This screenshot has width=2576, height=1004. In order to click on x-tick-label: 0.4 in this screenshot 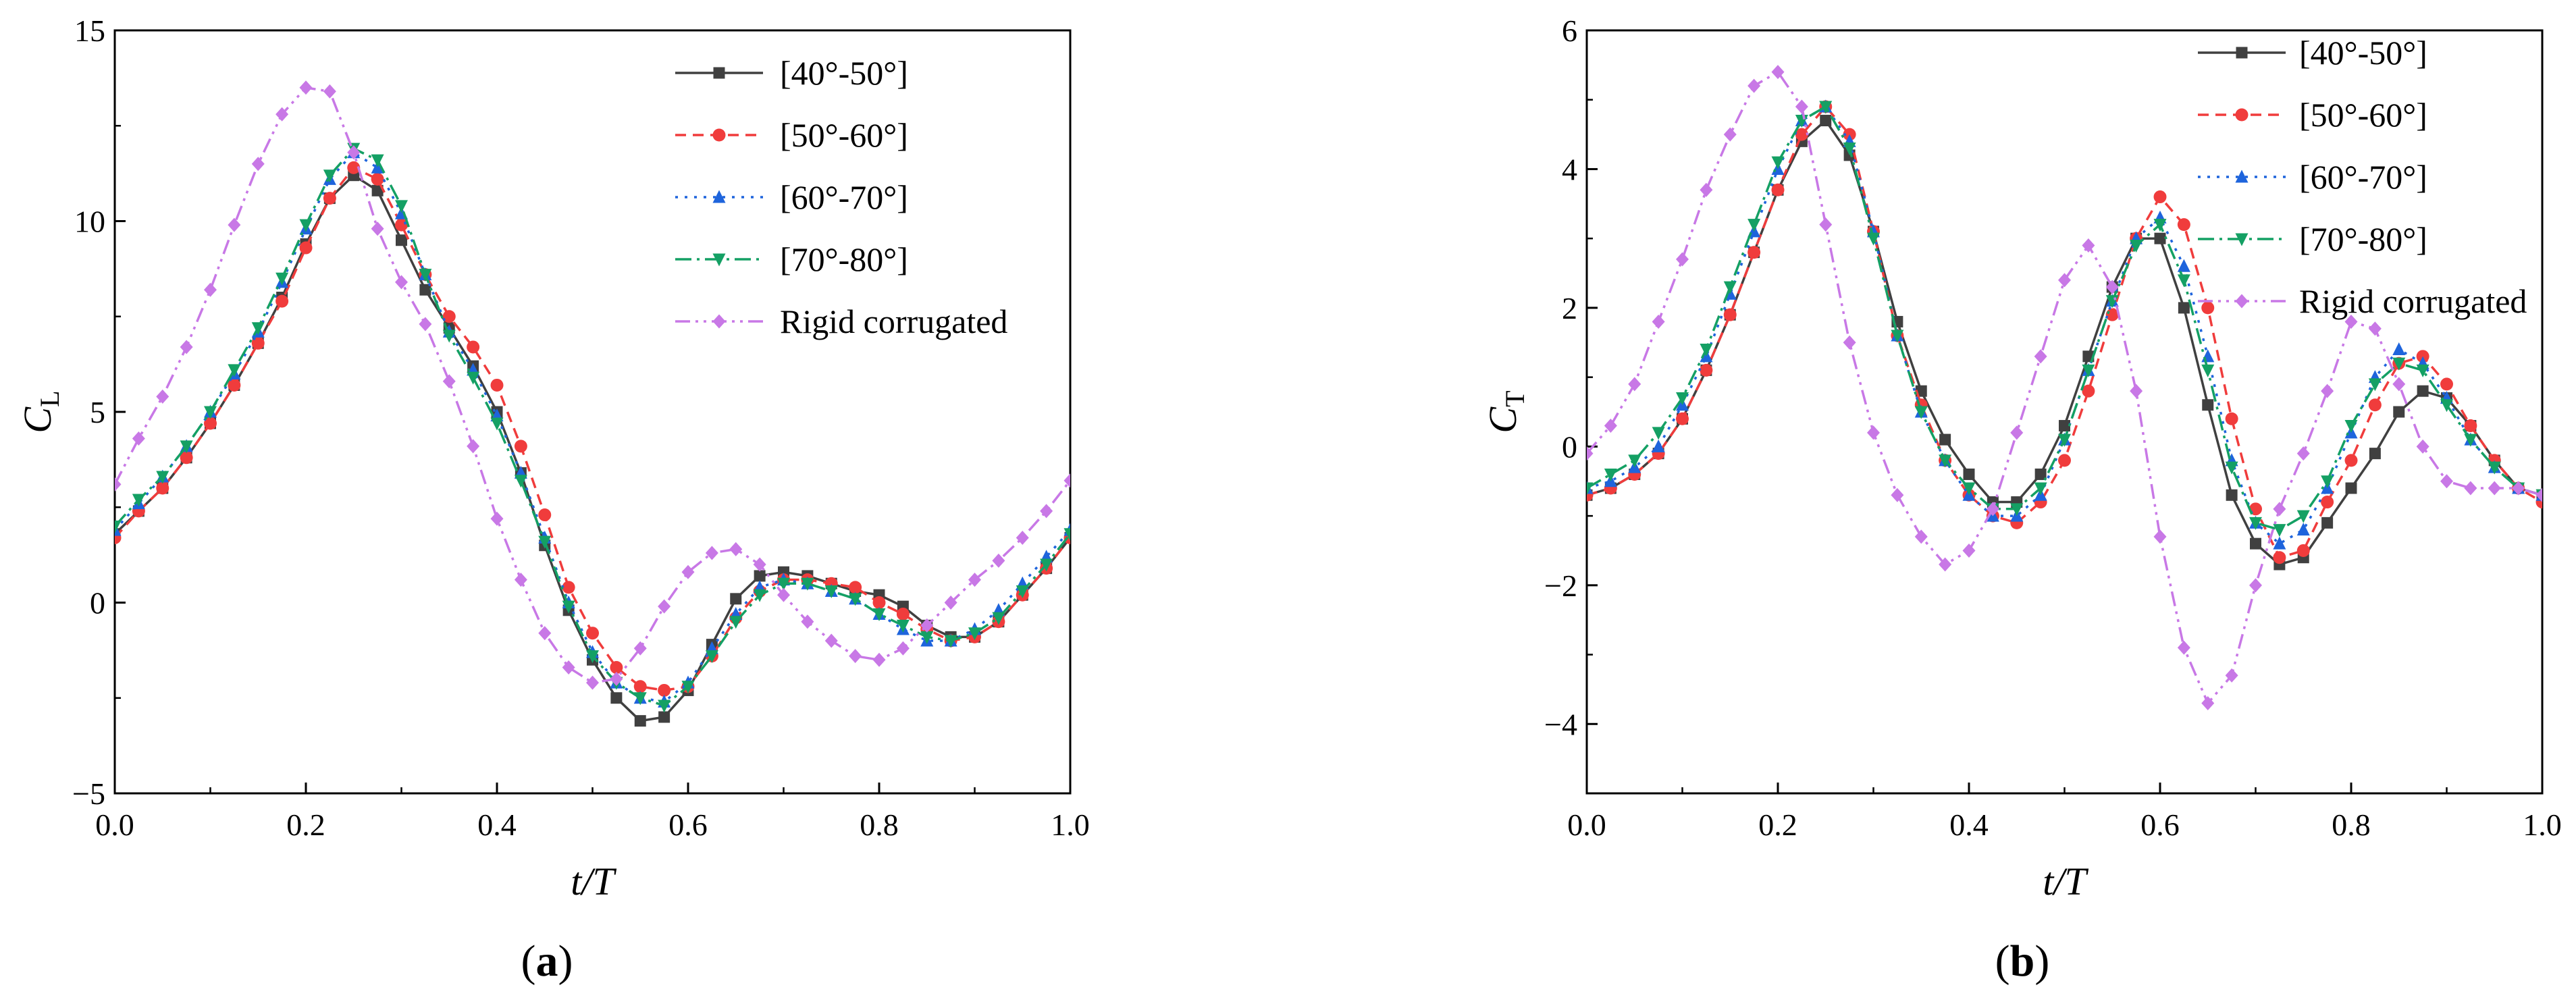, I will do `click(497, 825)`.